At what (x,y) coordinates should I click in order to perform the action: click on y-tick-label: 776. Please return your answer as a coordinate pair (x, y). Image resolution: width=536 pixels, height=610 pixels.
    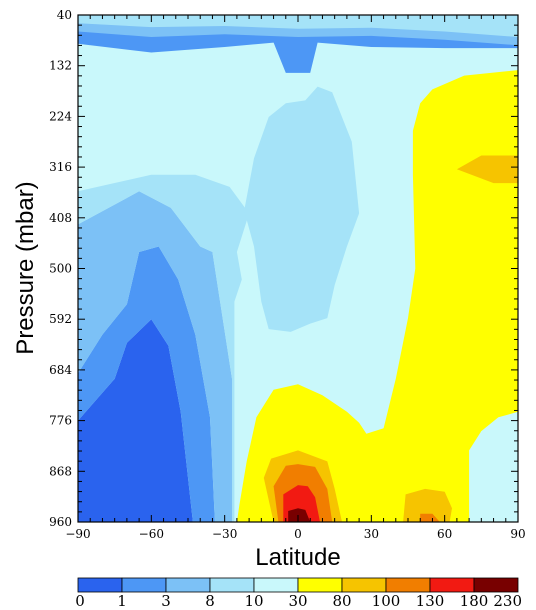
    Looking at the image, I should click on (60, 421).